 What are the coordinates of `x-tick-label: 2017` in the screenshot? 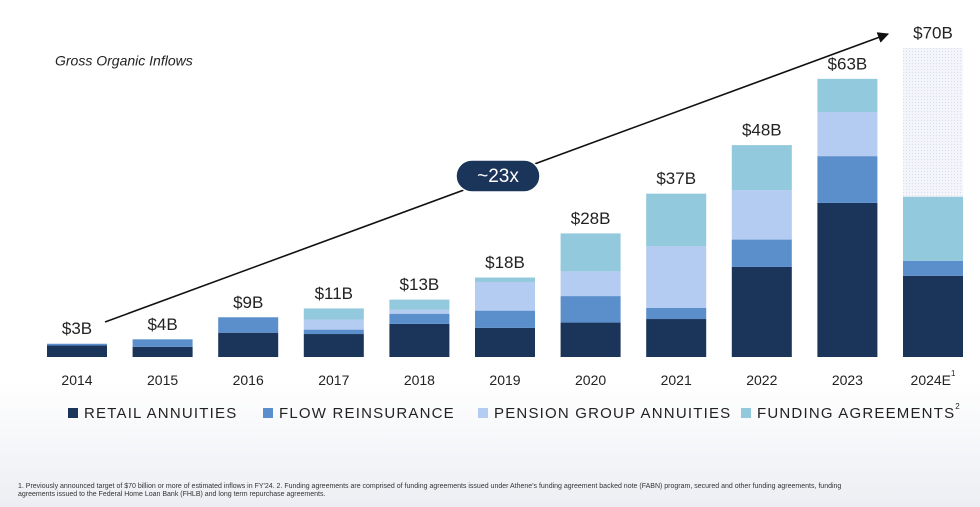 It's located at (333, 380).